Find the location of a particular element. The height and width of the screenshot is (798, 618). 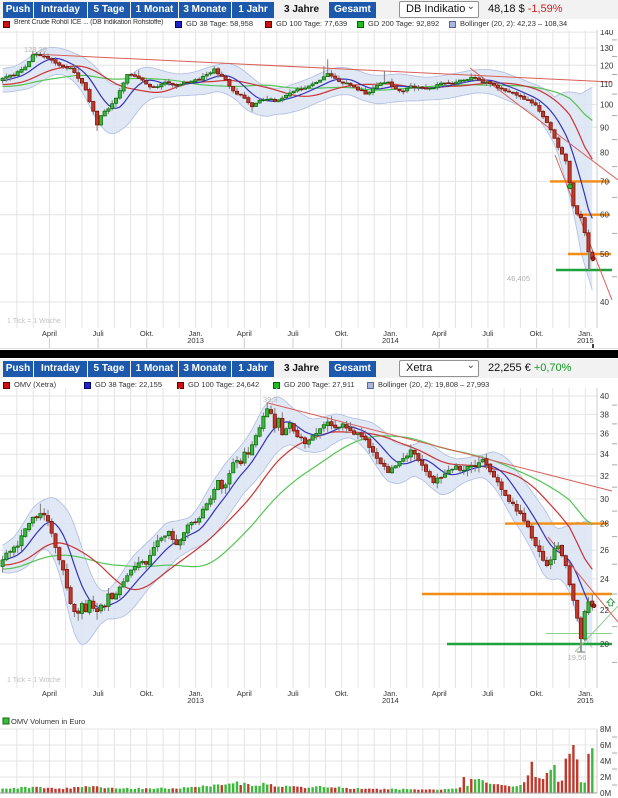

svg-text: 140 is located at coordinates (607, 33).